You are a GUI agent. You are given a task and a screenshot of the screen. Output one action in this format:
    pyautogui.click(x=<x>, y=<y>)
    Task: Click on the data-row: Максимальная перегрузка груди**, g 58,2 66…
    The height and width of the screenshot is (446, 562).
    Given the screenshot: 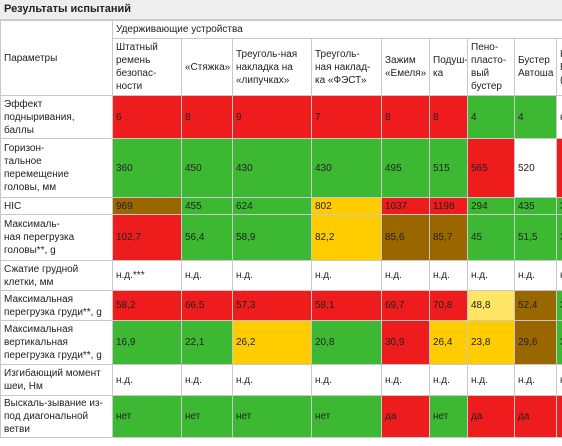 What is the action you would take?
    pyautogui.click(x=281, y=305)
    